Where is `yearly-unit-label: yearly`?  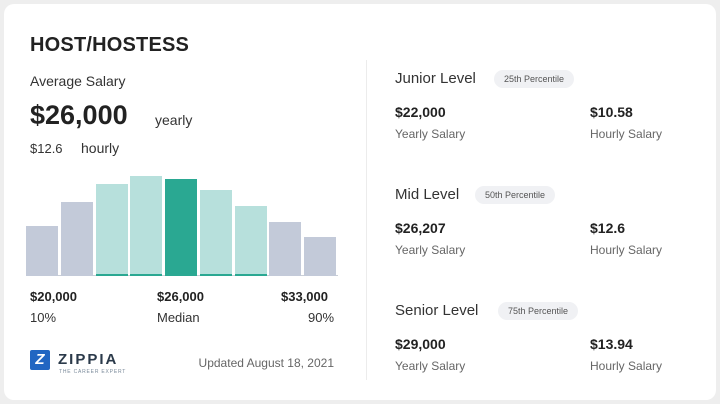
yearly-unit-label: yearly is located at coordinates (174, 120).